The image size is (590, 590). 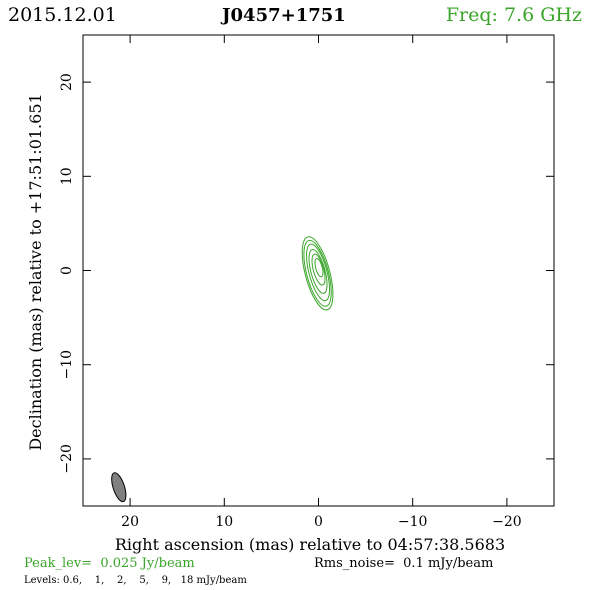 What do you see at coordinates (413, 522) in the screenshot?
I see `x-tick-label: −10` at bounding box center [413, 522].